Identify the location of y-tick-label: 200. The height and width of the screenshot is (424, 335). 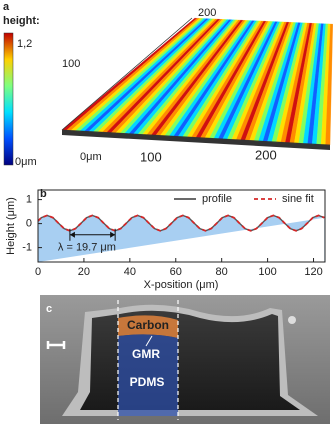
(207, 13).